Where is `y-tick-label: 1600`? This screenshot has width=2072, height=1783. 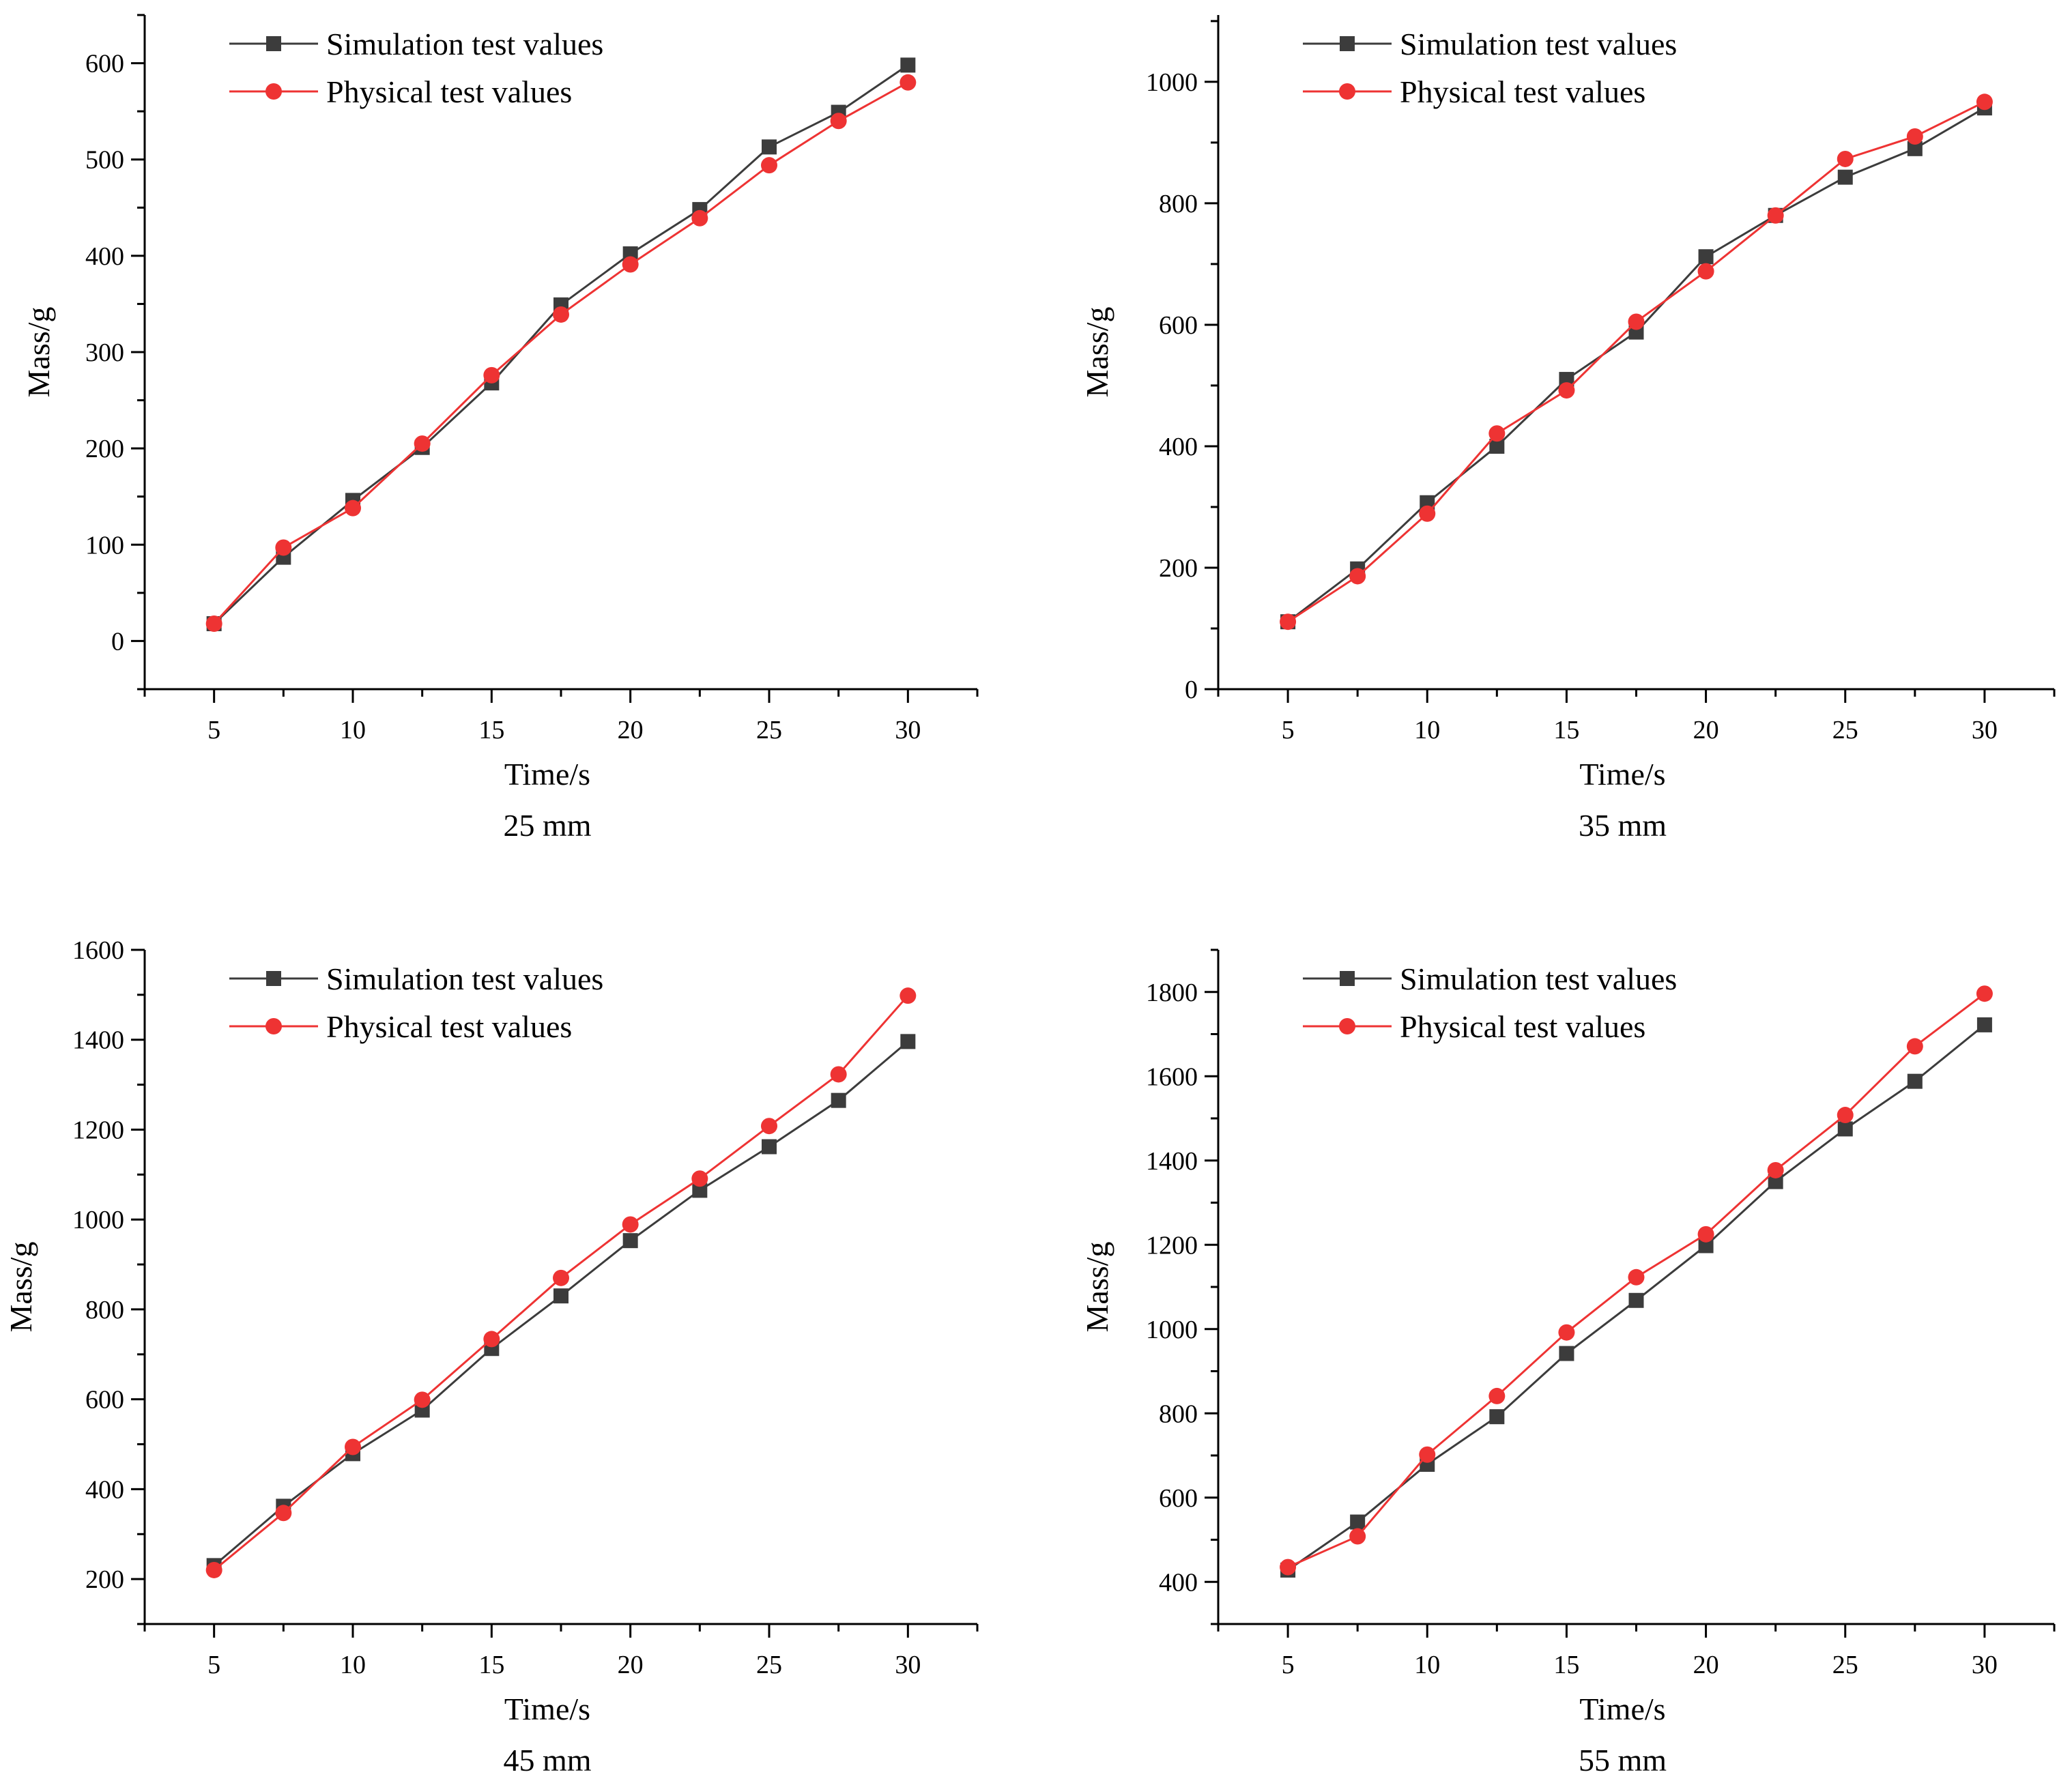
y-tick-label: 1600 is located at coordinates (98, 950).